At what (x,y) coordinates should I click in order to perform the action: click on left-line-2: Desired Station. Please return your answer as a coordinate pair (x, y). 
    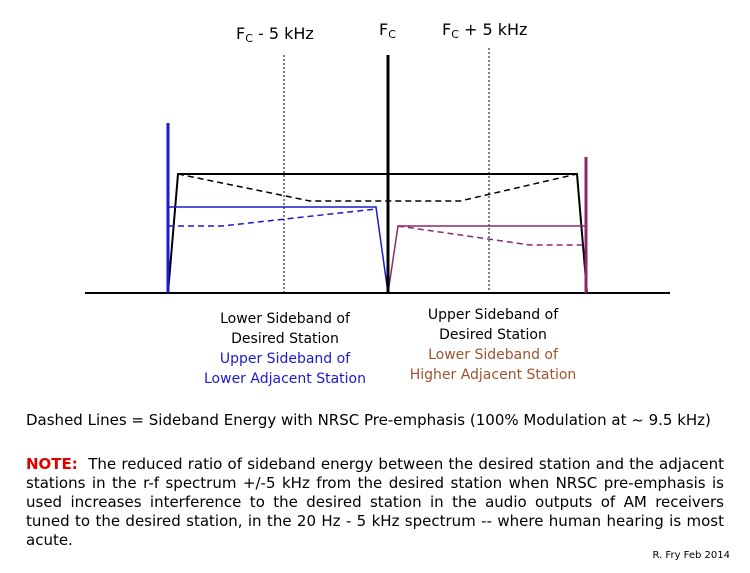
    Looking at the image, I should click on (285, 339).